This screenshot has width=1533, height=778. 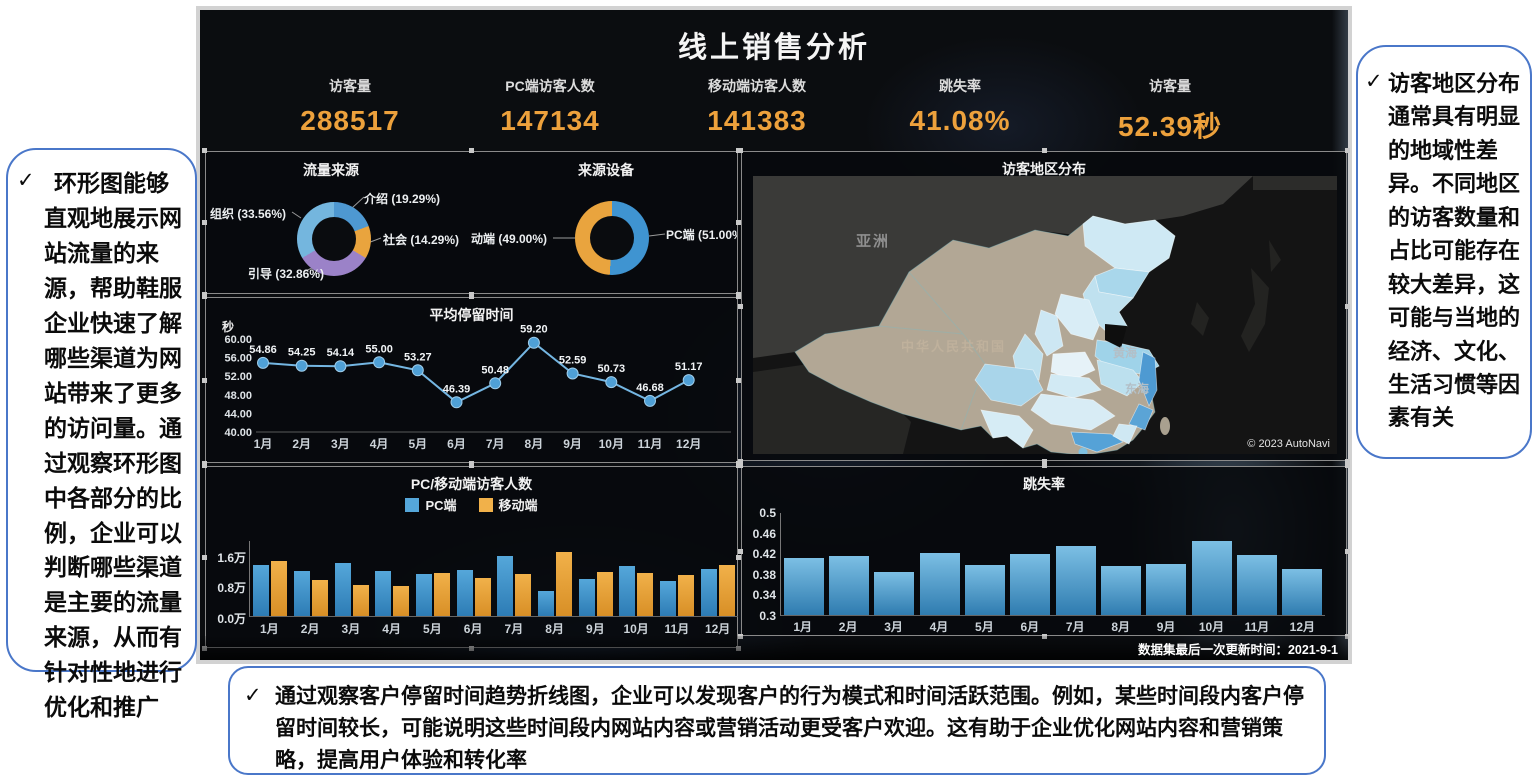 What do you see at coordinates (764, 534) in the screenshot?
I see `y-tick-label: 0.46` at bounding box center [764, 534].